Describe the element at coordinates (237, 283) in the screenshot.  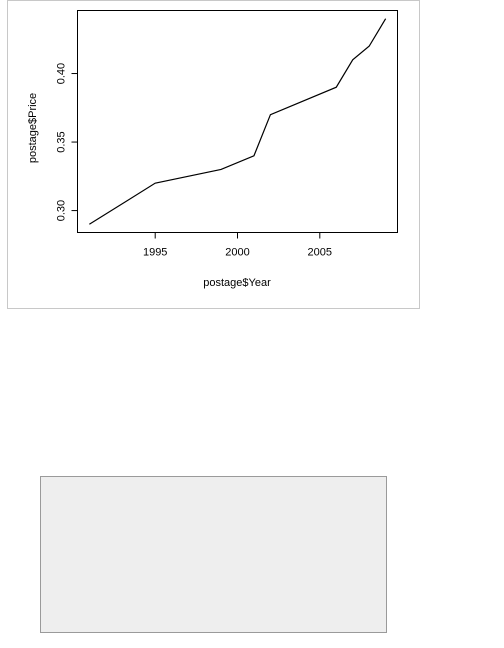
I see `x-axis-title: postage$Year` at that location.